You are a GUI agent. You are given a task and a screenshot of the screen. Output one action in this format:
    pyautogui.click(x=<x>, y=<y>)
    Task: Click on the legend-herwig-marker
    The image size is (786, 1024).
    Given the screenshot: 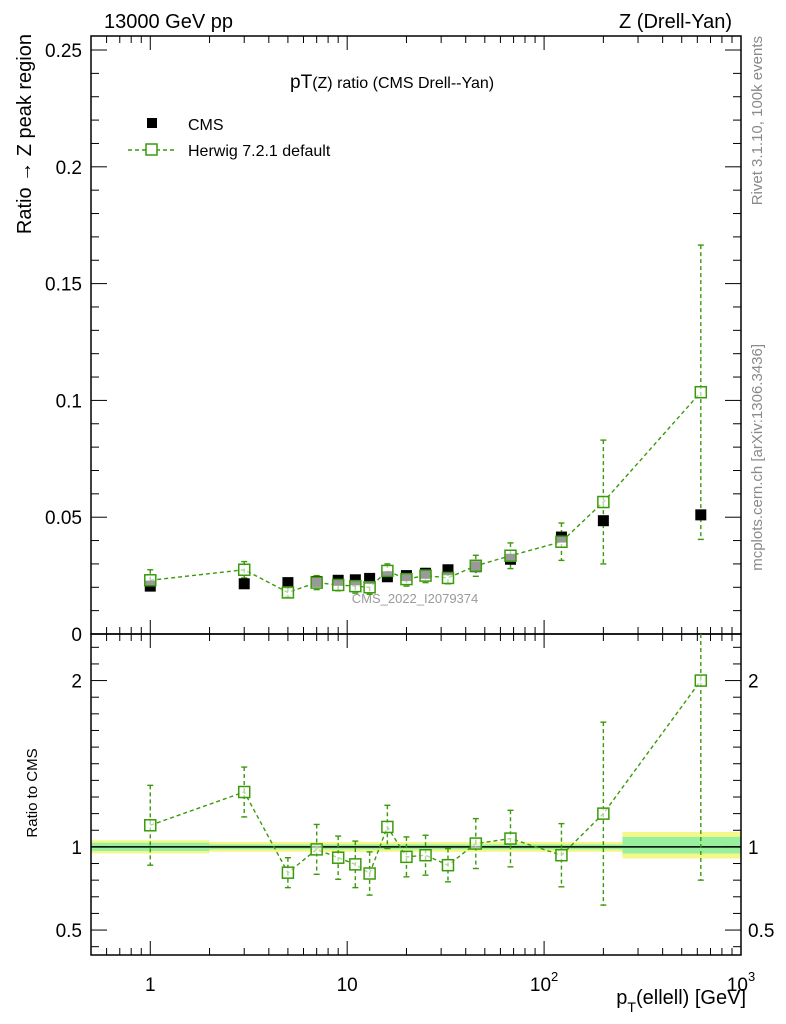 What is the action you would take?
    pyautogui.click(x=151, y=149)
    